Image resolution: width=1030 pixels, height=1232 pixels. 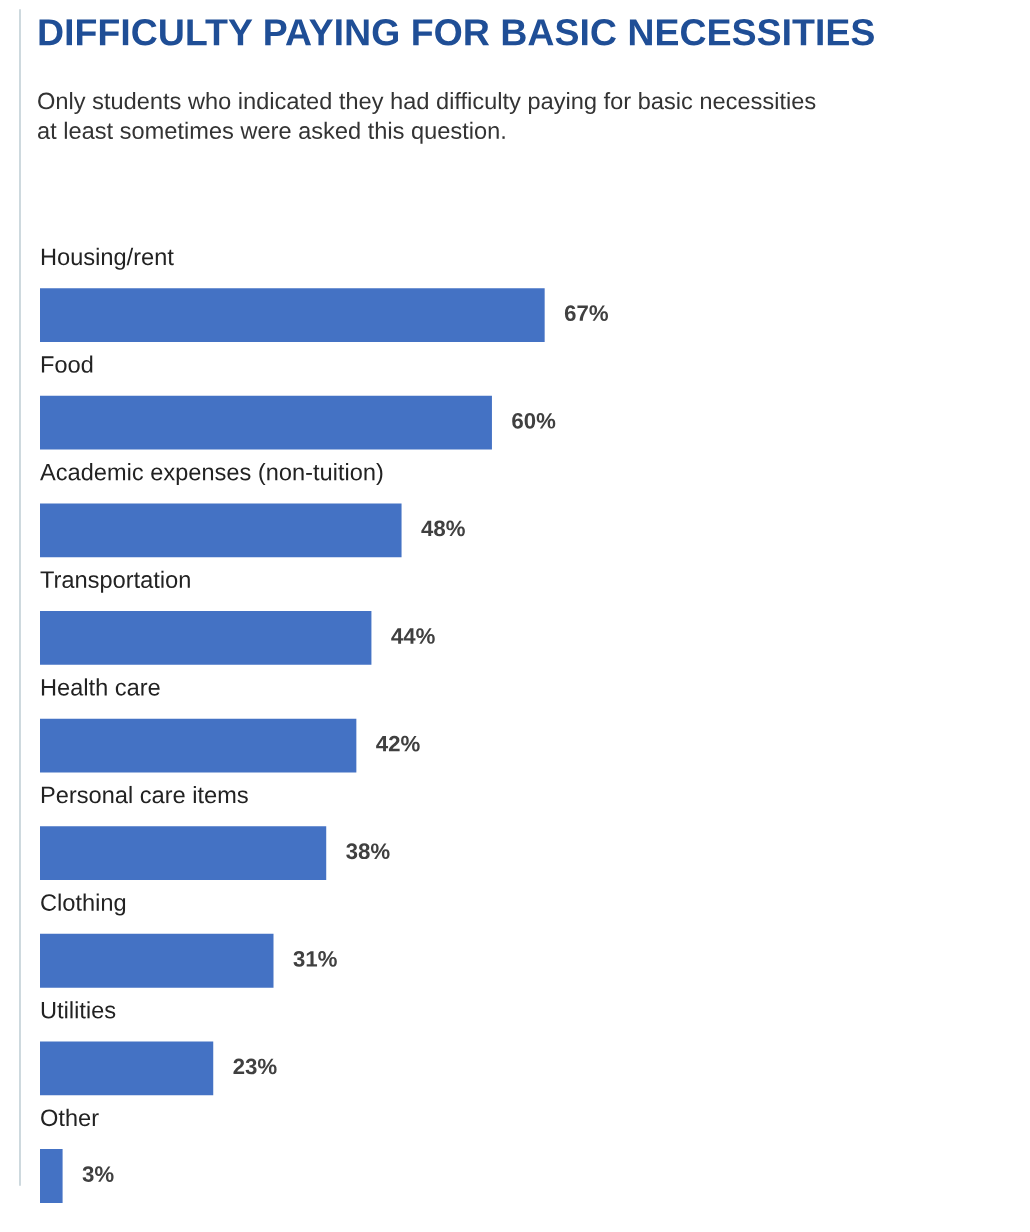 I want to click on y-tick-label: Transportation, so click(x=115, y=581).